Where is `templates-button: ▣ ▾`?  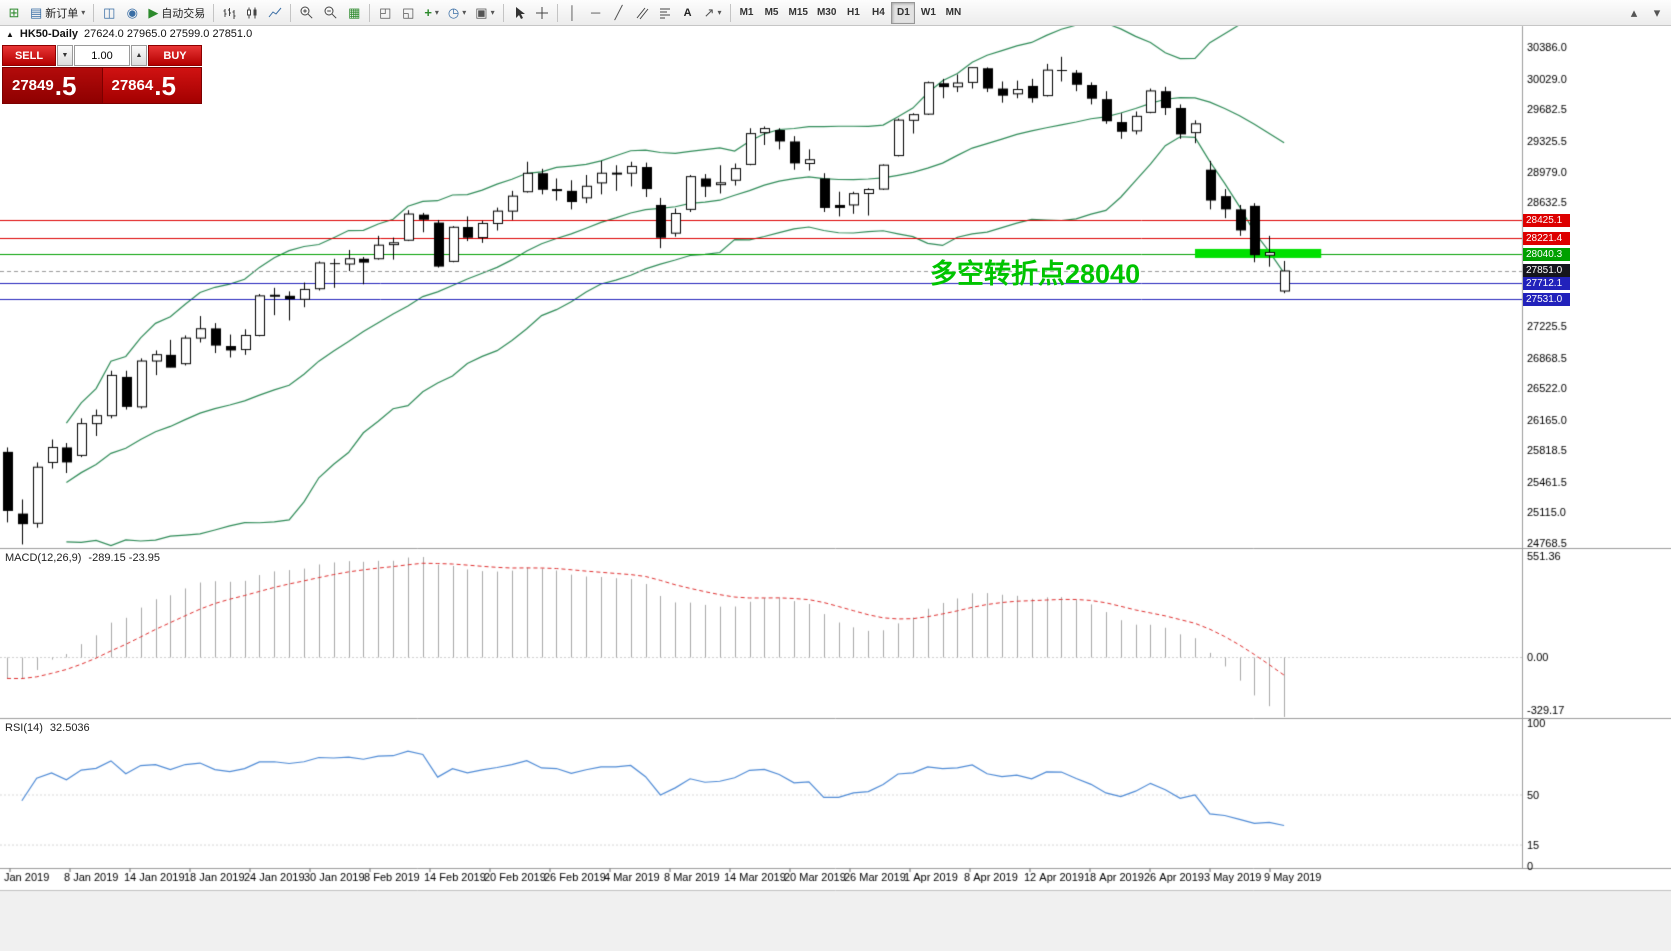
templates-button: ▣ ▾ is located at coordinates (484, 13).